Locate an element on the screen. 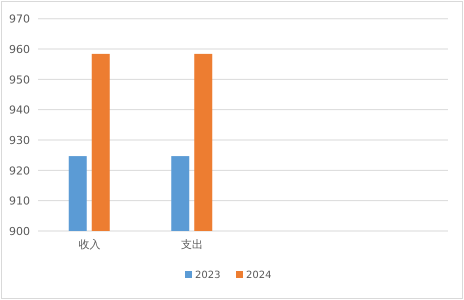  y-tick-label: 900 is located at coordinates (19, 231).